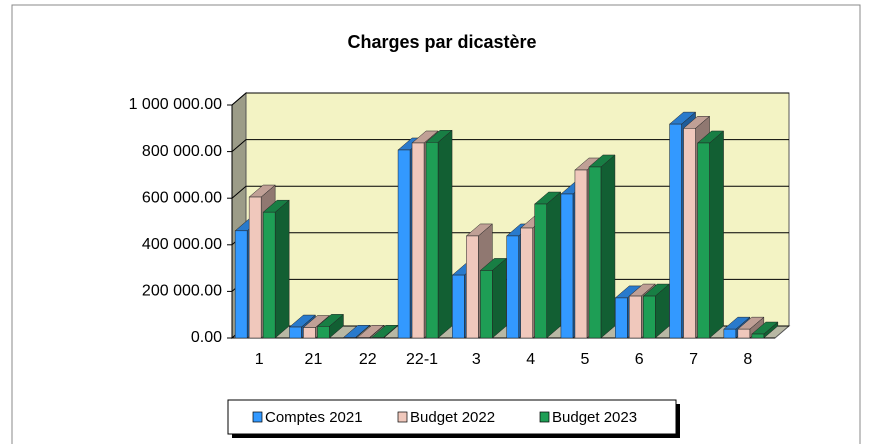  I want to click on y-tick-label: 200 000.00, so click(182, 291).